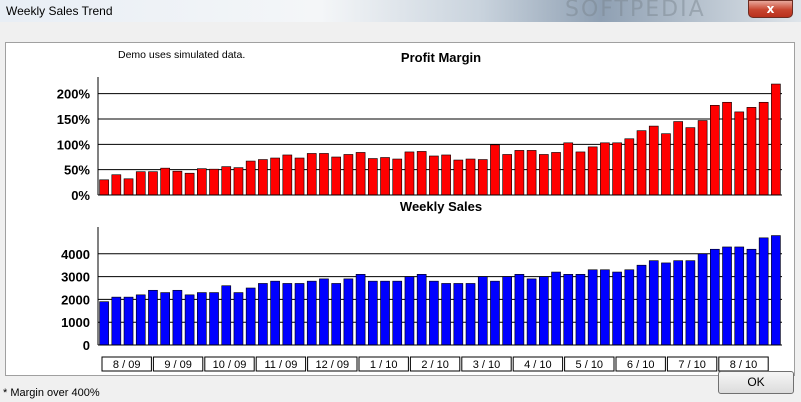  Describe the element at coordinates (692, 365) in the screenshot. I see `period-label: 7 / 10` at that location.